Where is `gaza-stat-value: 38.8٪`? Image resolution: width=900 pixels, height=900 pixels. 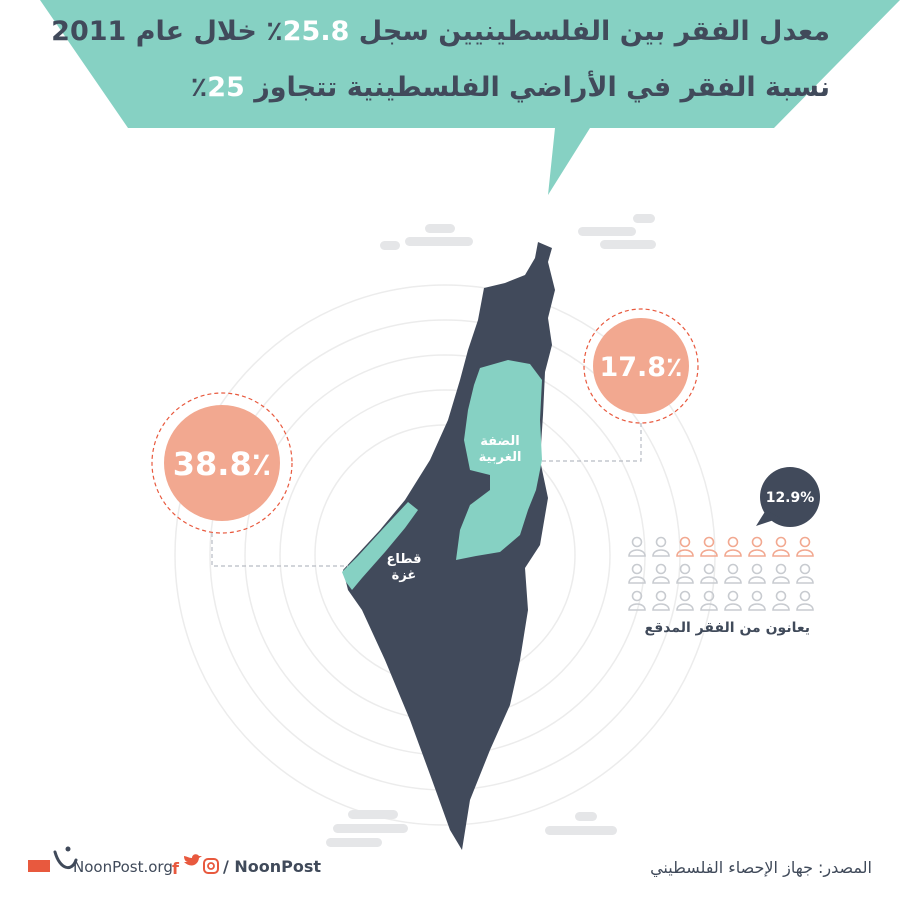
gaza-stat-value: 38.8٪ is located at coordinates (222, 464).